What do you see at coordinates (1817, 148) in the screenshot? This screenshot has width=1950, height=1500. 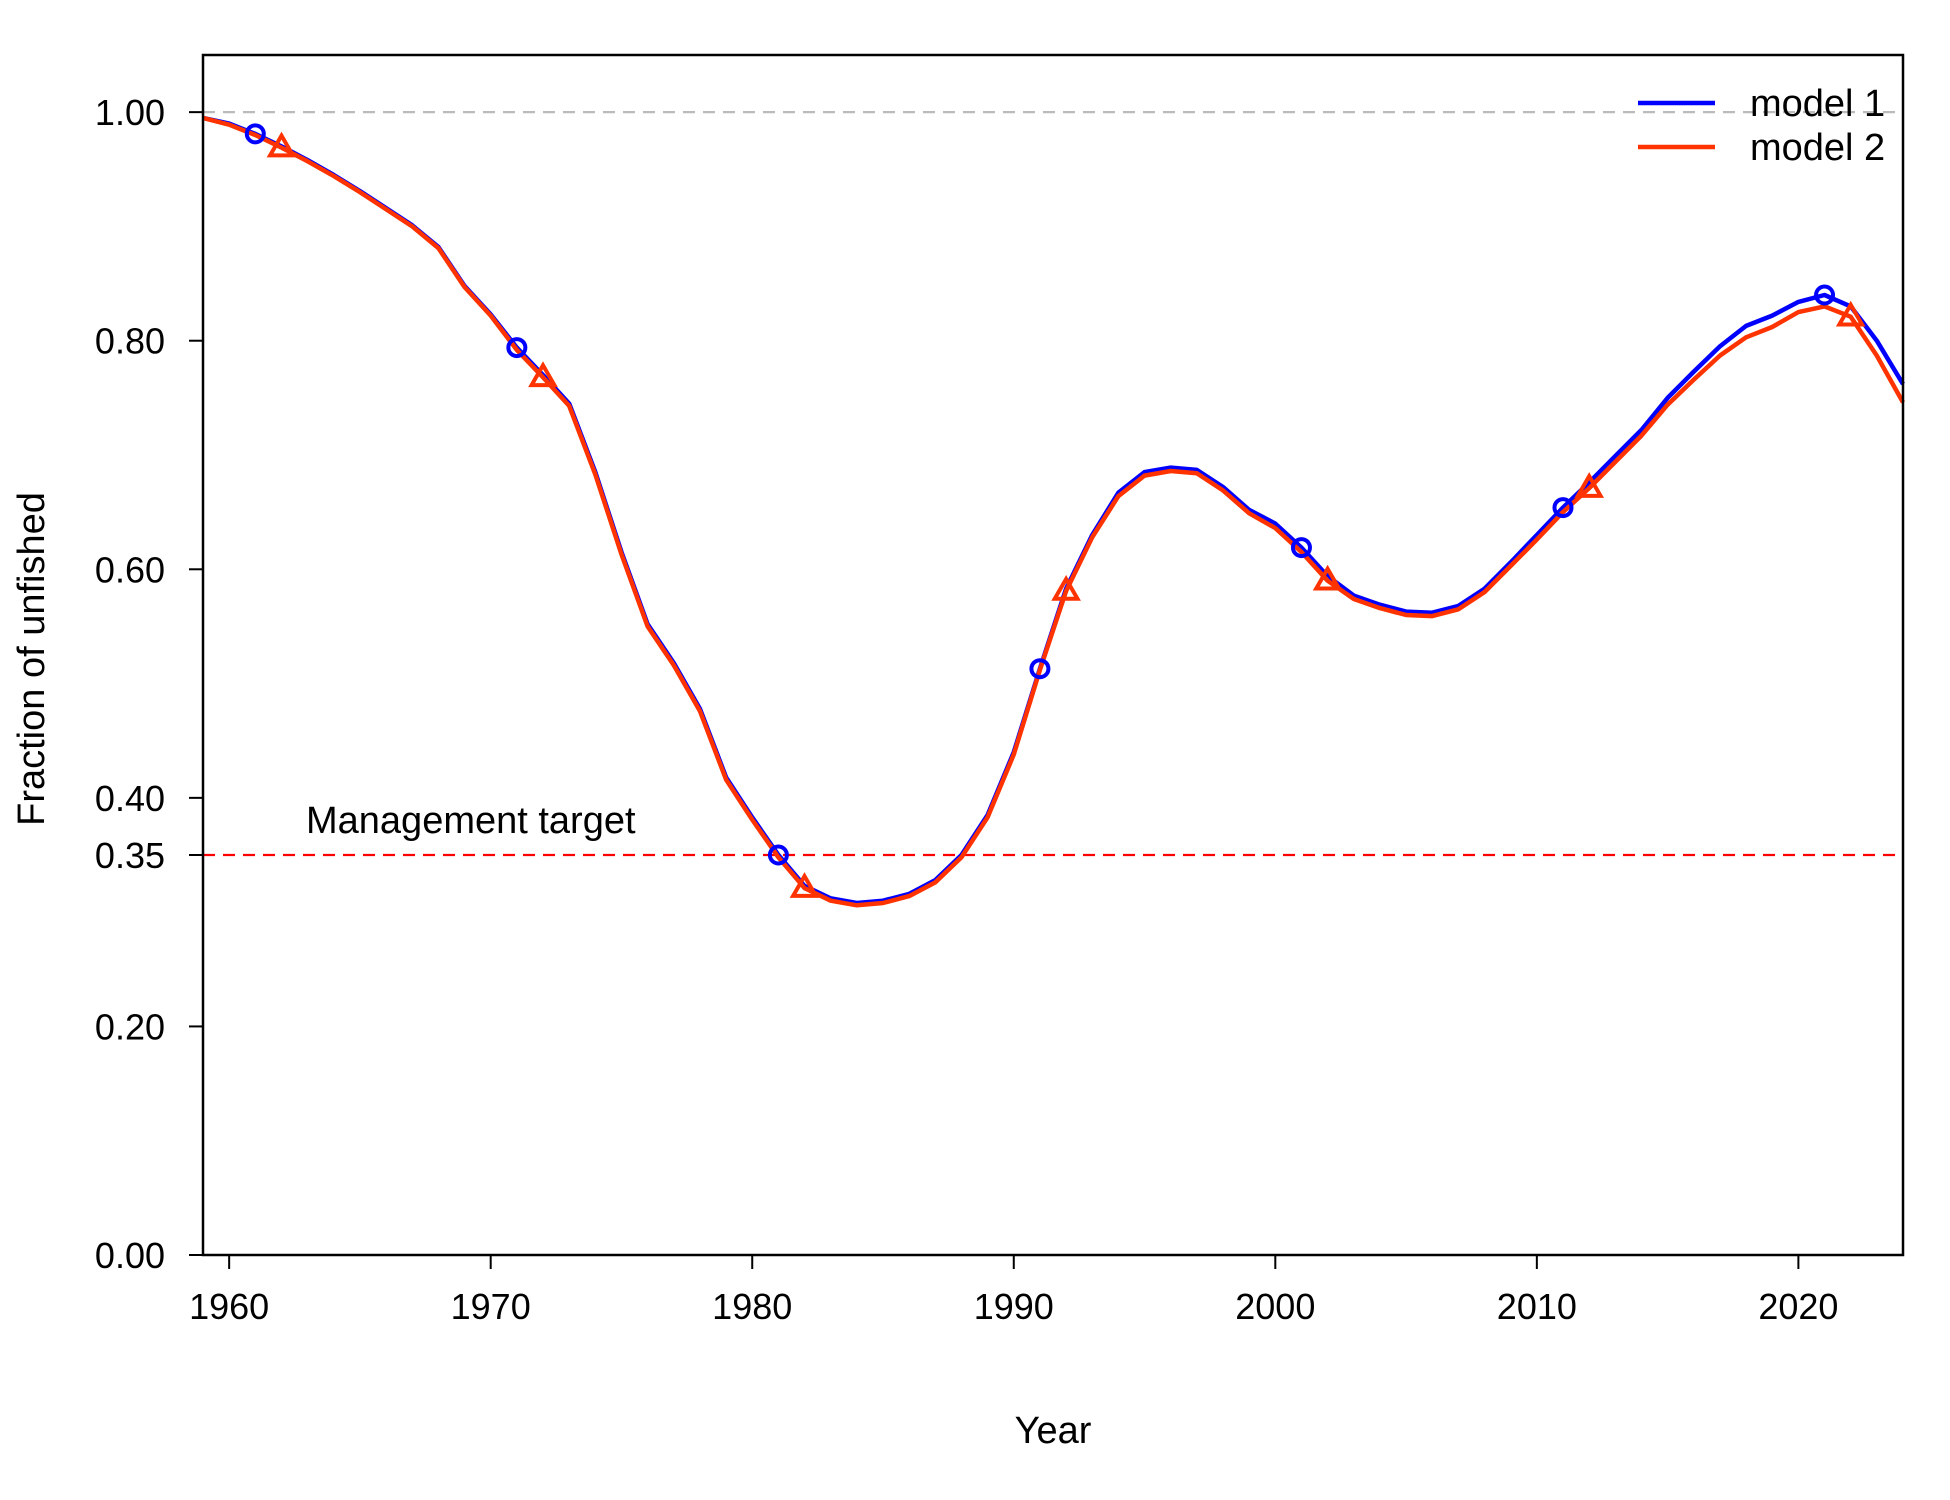 I see `legend-label: model 2` at bounding box center [1817, 148].